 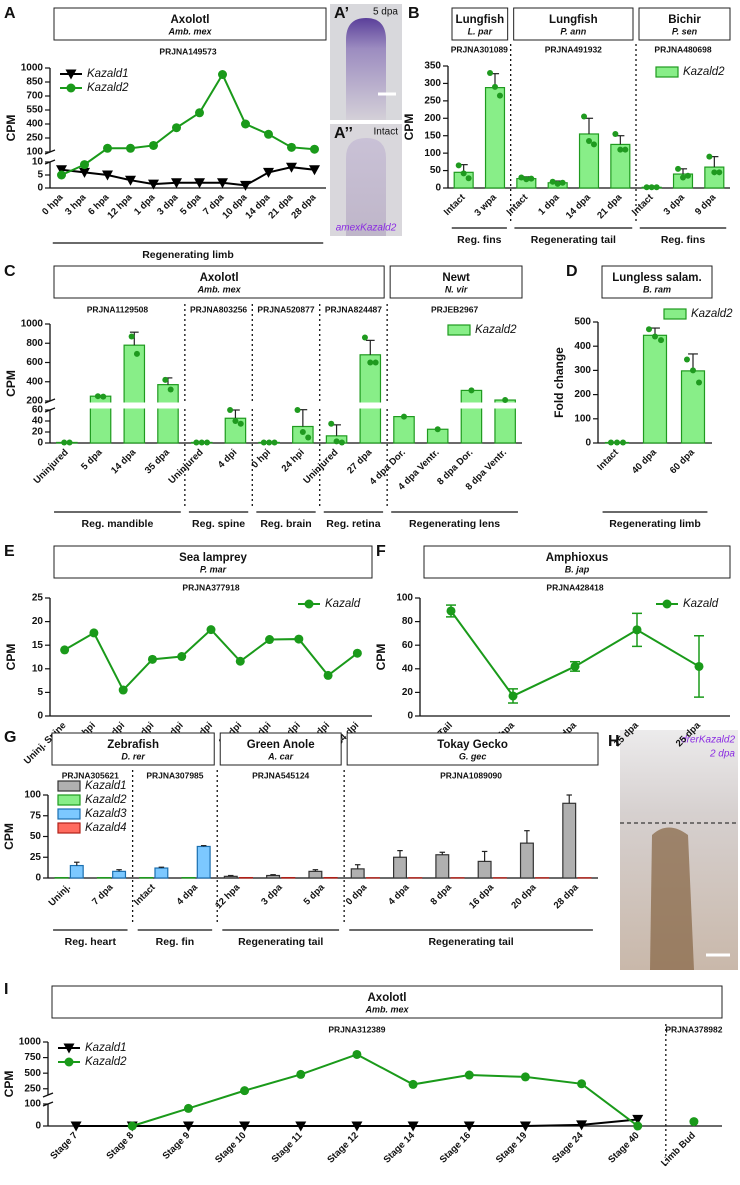 What do you see at coordinates (385, 12) in the screenshot?
I see `image-label: 5 dpa` at bounding box center [385, 12].